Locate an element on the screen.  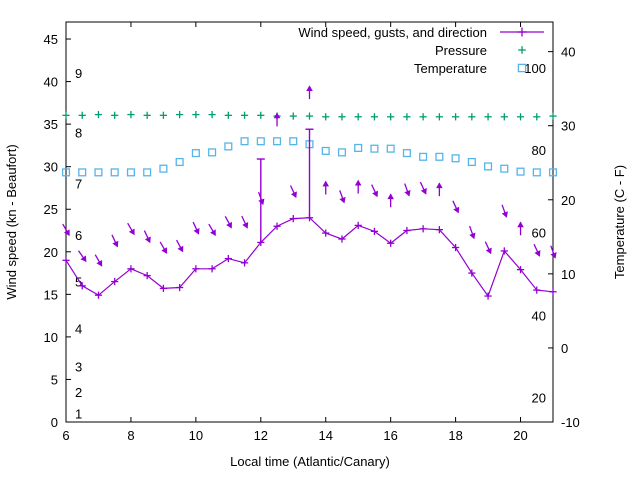
beaufort-label: 9 is located at coordinates (78, 73).